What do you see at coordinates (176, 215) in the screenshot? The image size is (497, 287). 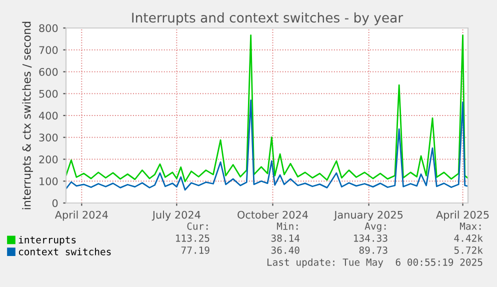 I see `x-tick-label: July 2024` at bounding box center [176, 215].